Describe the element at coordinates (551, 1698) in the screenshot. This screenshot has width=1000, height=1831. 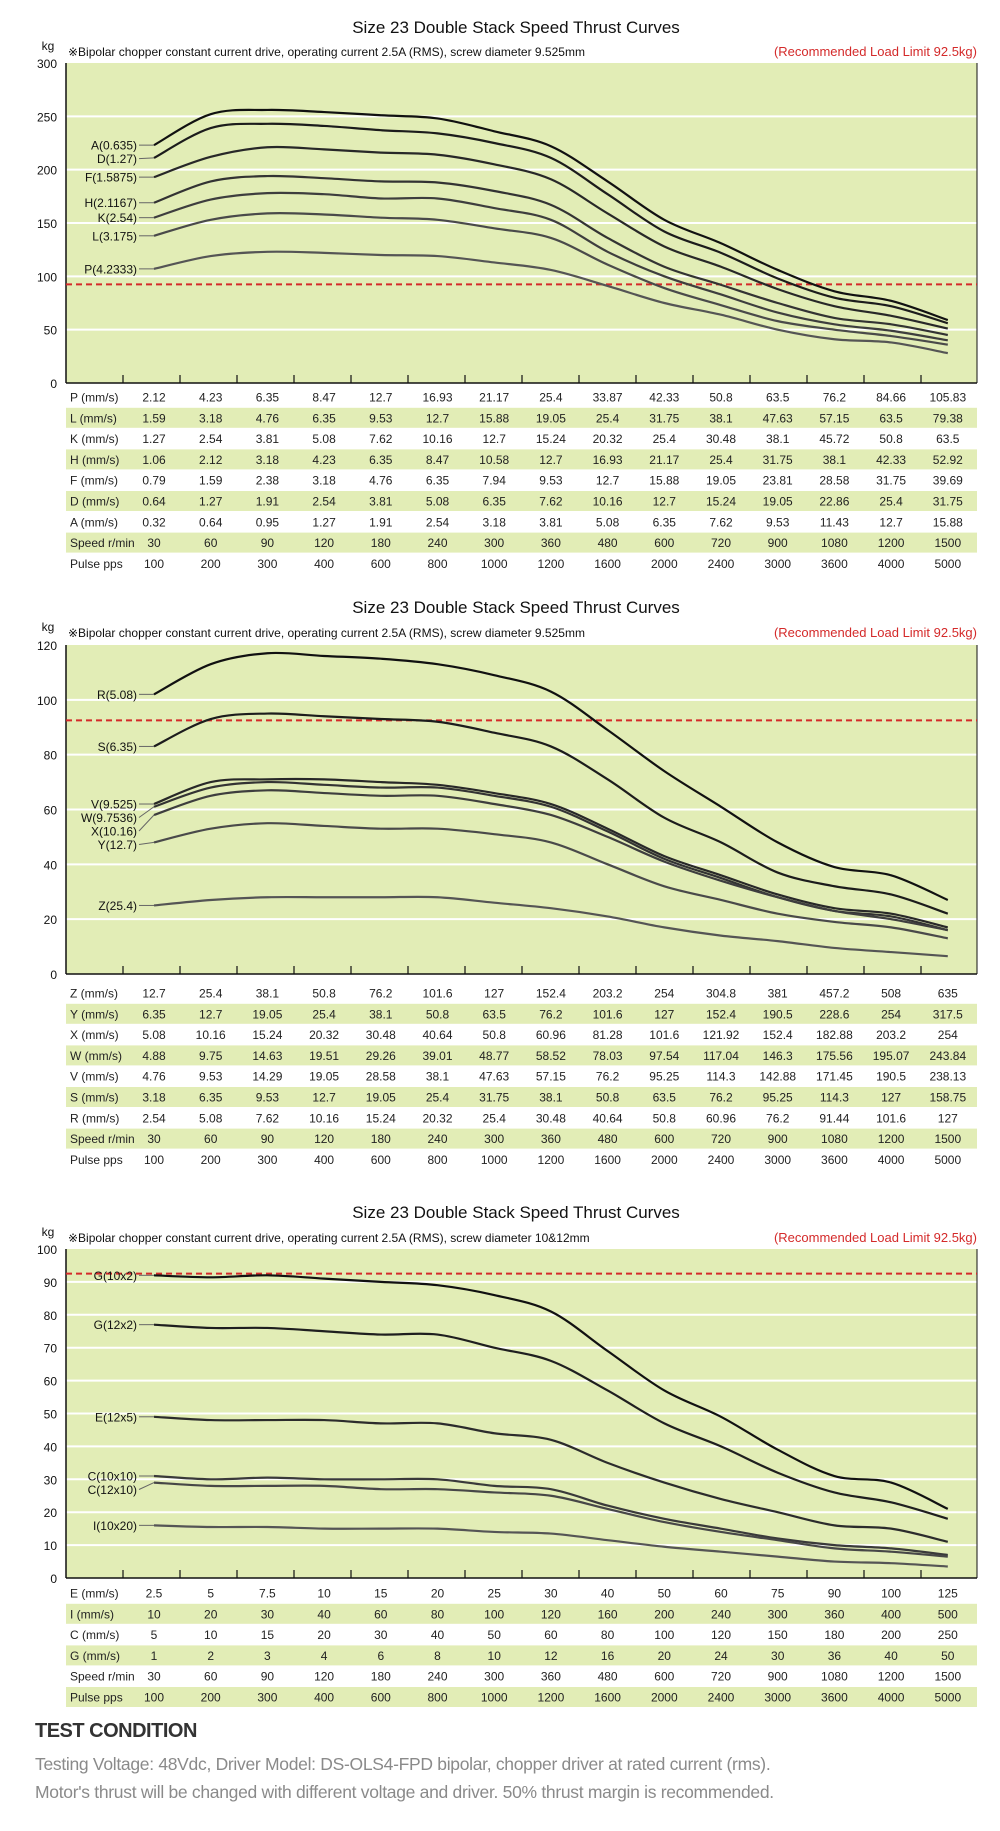
I see `table-cell: 1200` at that location.